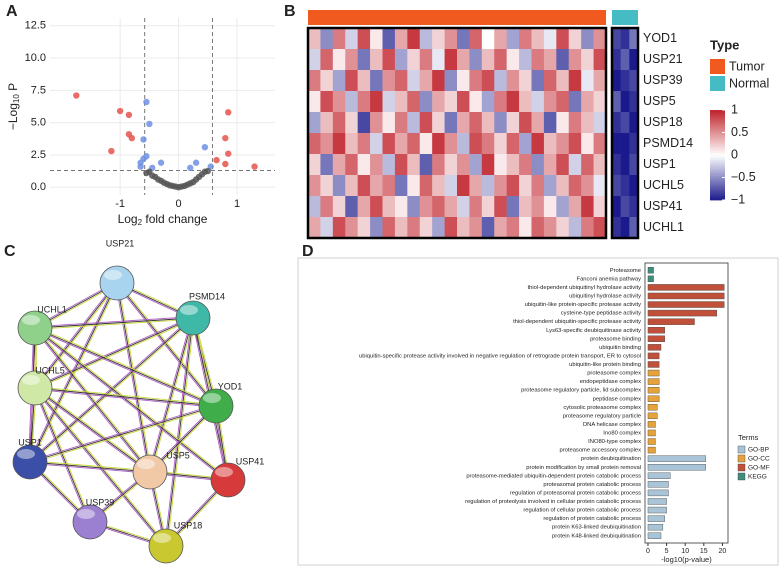 The image size is (784, 566). I want to click on x-axis-label-sub: 2, so click(140, 222).